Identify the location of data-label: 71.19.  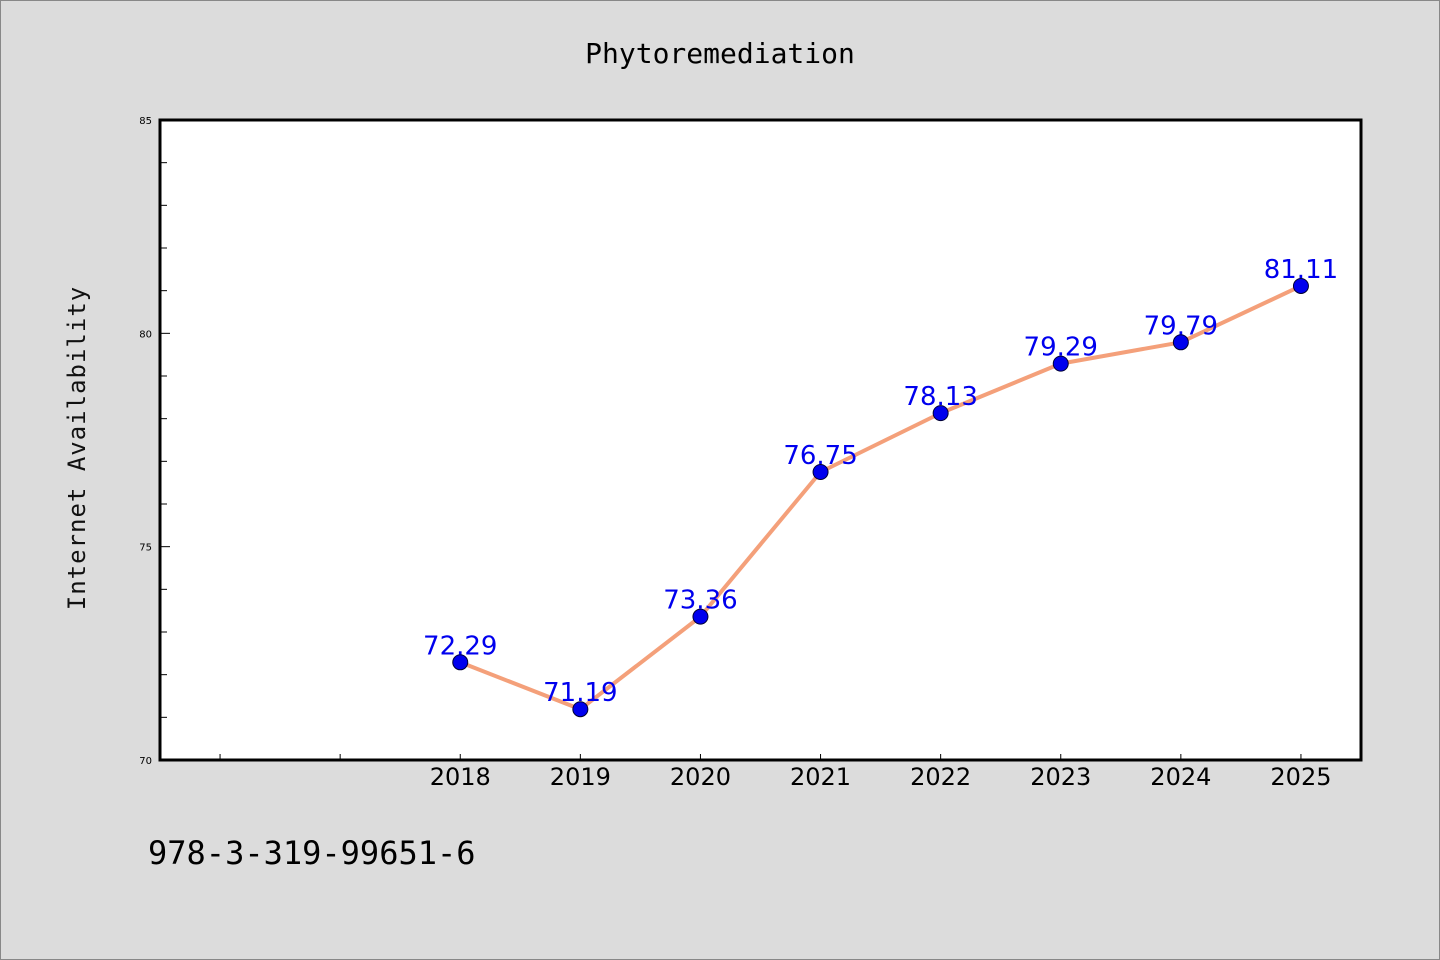
(580, 693).